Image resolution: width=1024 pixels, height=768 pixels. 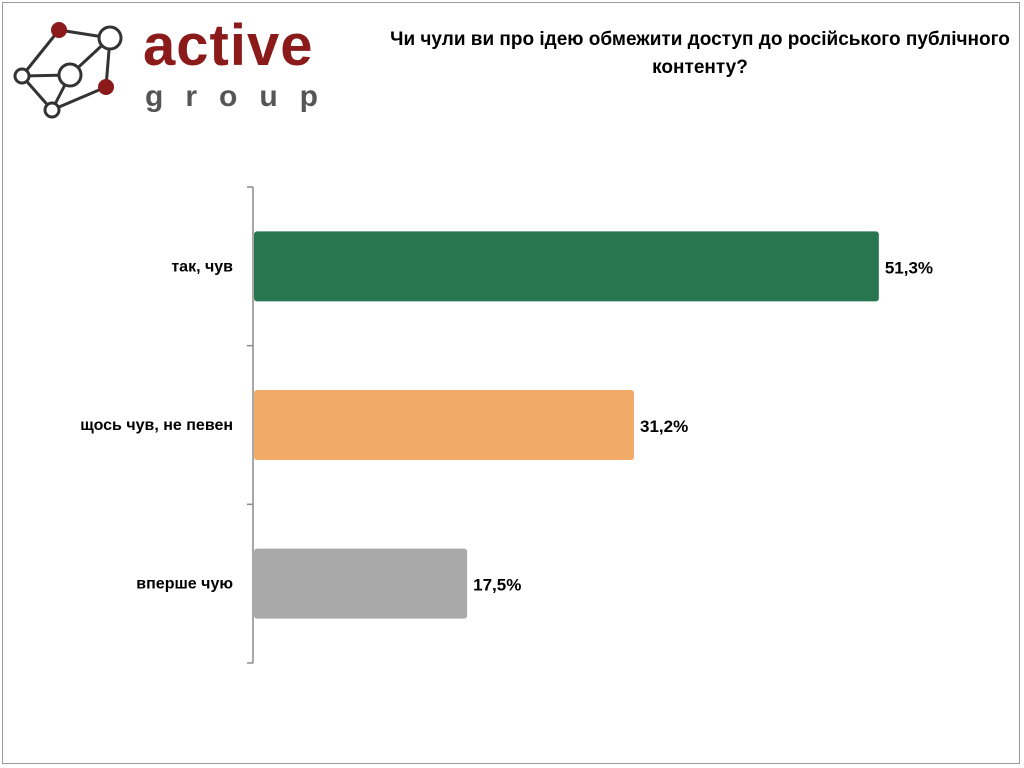 I want to click on category-label: щось чув, не певен, so click(x=156, y=425).